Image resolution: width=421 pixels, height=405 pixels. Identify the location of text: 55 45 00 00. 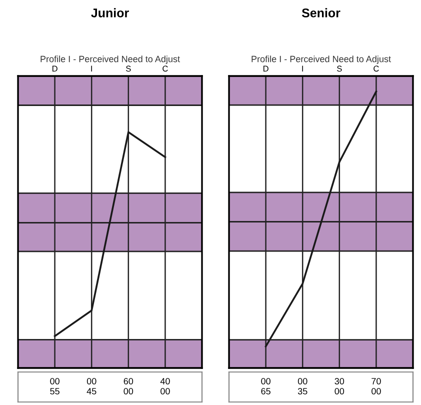
(110, 391).